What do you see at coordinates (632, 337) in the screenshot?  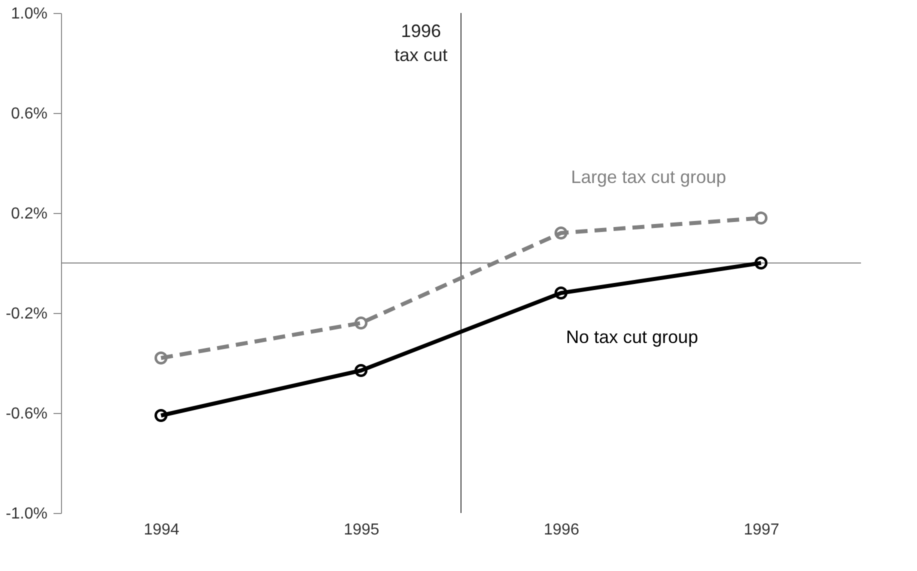 I see `series-label: No tax cut group` at bounding box center [632, 337].